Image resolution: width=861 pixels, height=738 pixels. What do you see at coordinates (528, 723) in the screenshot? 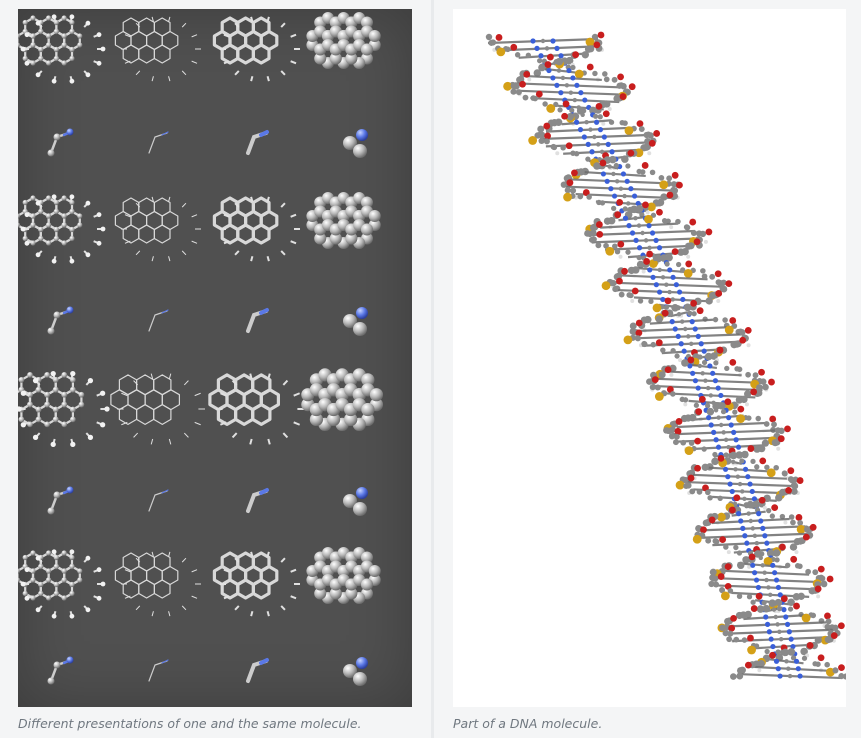
I see `dna-molecule-caption: Part of a DNA molecule.` at bounding box center [528, 723].